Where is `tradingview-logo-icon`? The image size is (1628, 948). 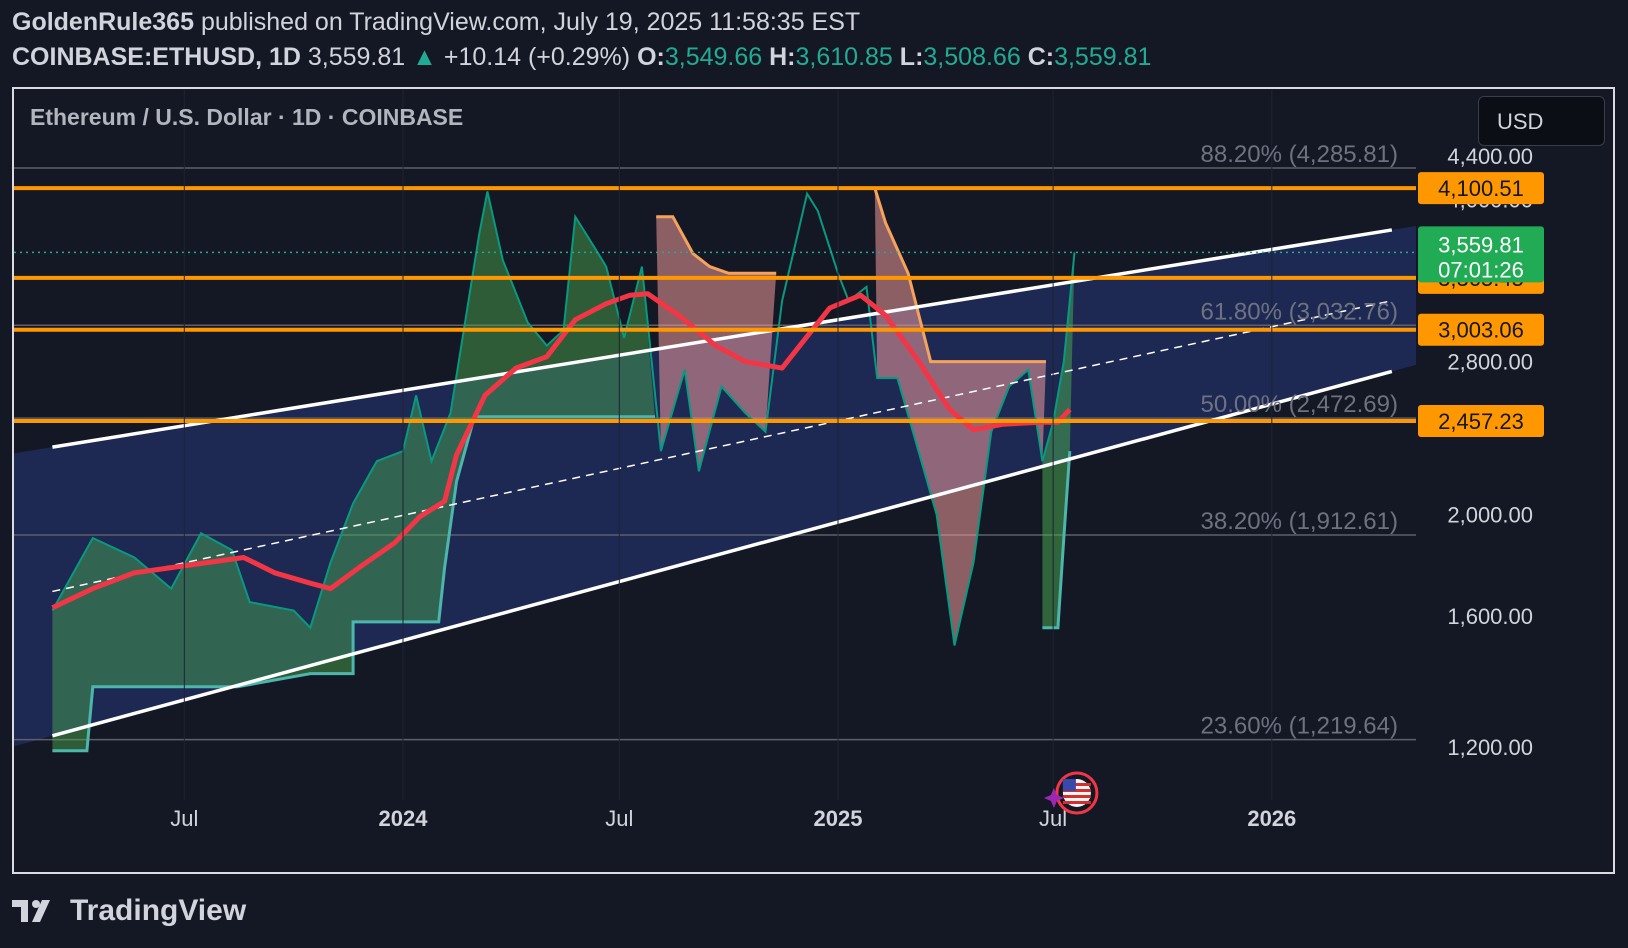
tradingview-logo-icon is located at coordinates (37, 911).